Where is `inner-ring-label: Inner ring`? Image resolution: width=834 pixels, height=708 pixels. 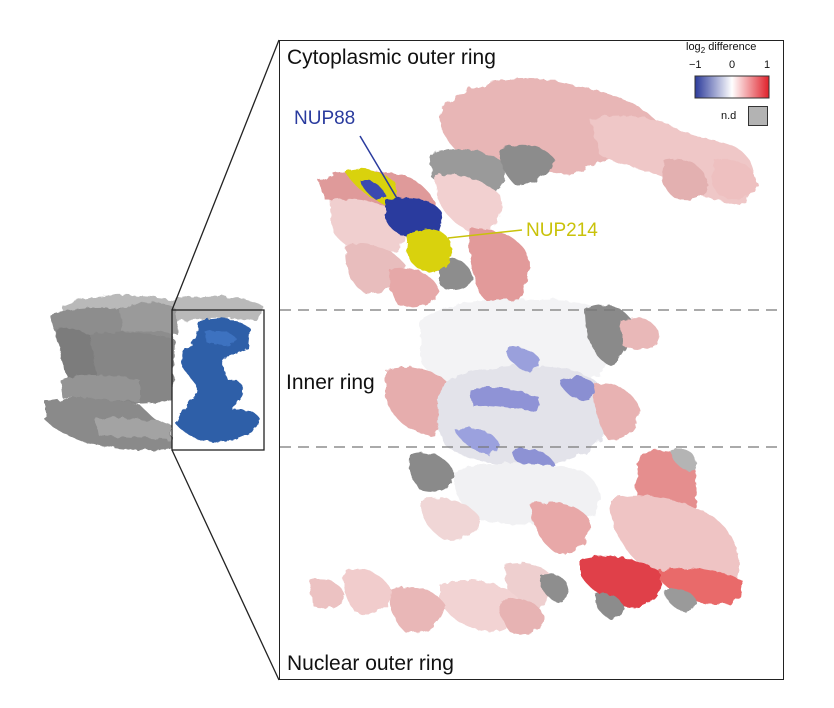 inner-ring-label: Inner ring is located at coordinates (330, 382).